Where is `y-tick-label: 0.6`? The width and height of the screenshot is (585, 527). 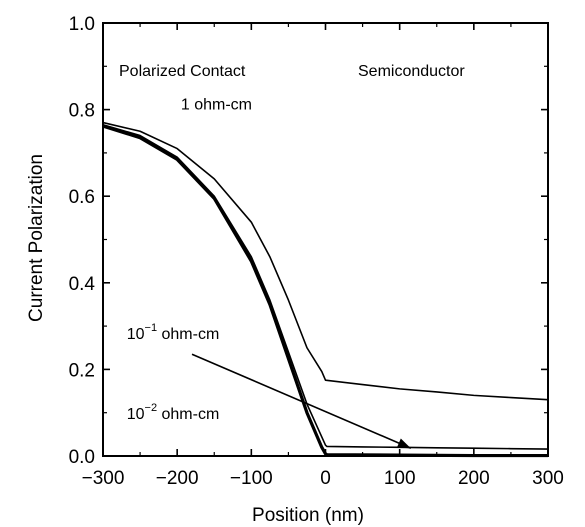
y-tick-label: 0.6 is located at coordinates (82, 197).